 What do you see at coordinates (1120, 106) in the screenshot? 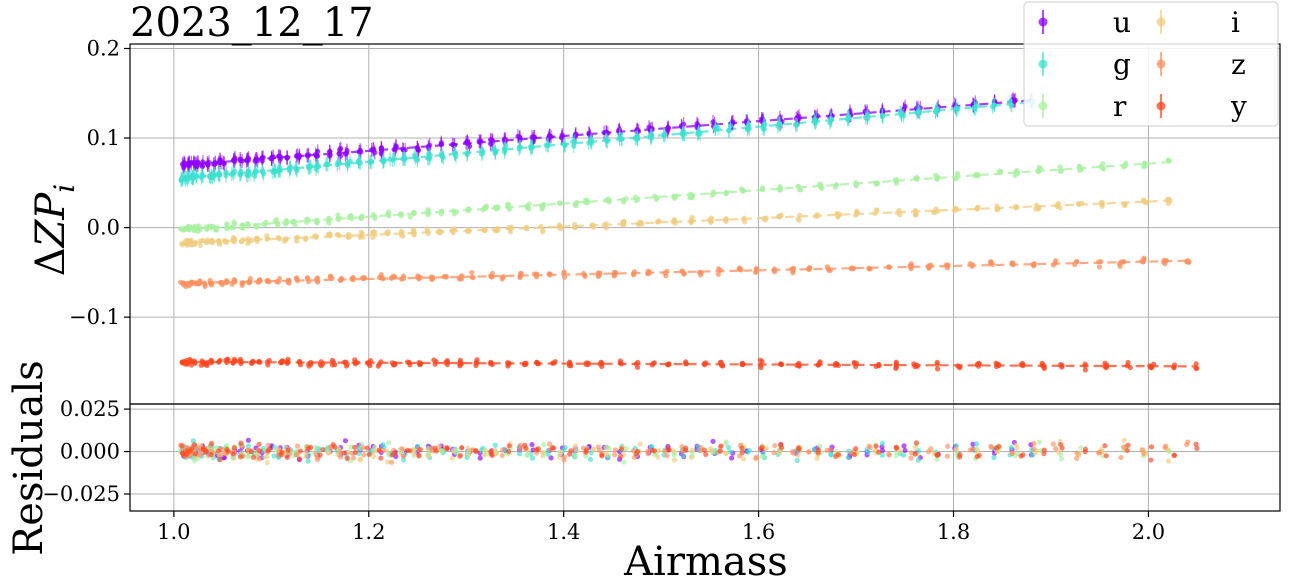
I see `legend-label-r: r` at bounding box center [1120, 106].